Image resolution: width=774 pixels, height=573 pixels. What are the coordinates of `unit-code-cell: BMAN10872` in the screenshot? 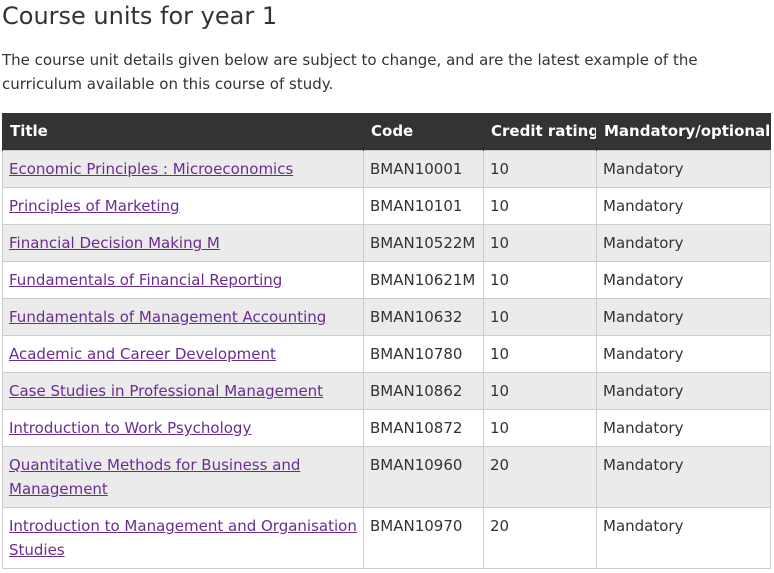 It's located at (423, 428).